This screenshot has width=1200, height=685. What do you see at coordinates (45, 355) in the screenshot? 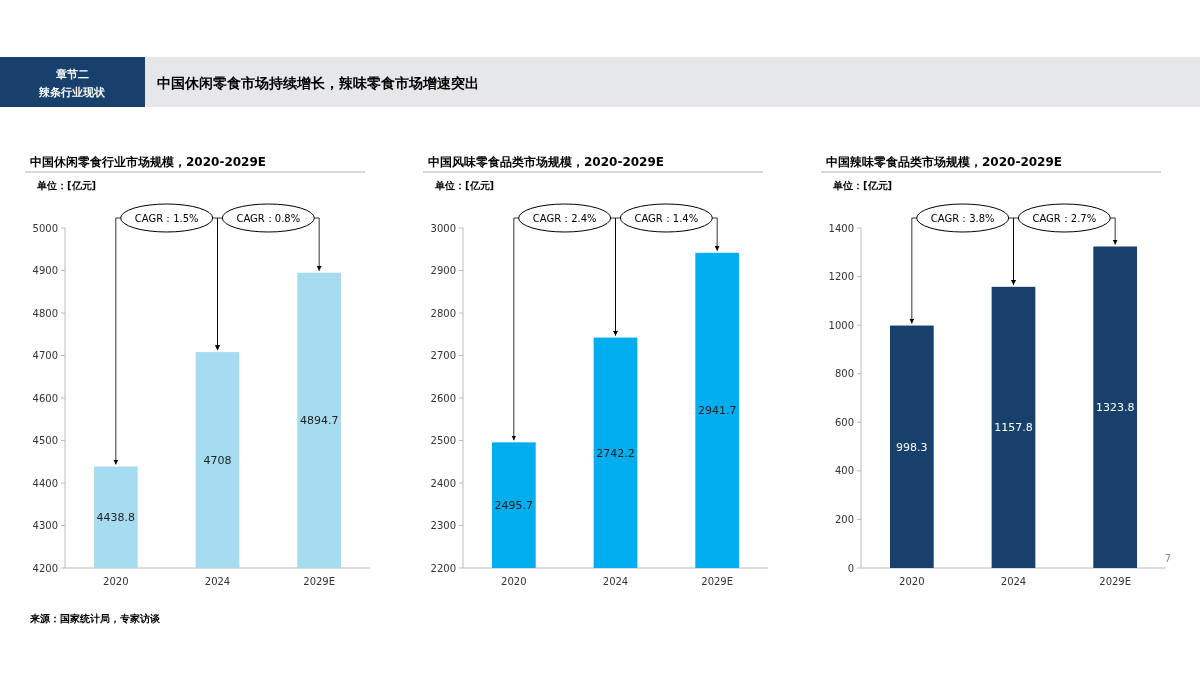
I see `y-tick-label: 4700` at bounding box center [45, 355].